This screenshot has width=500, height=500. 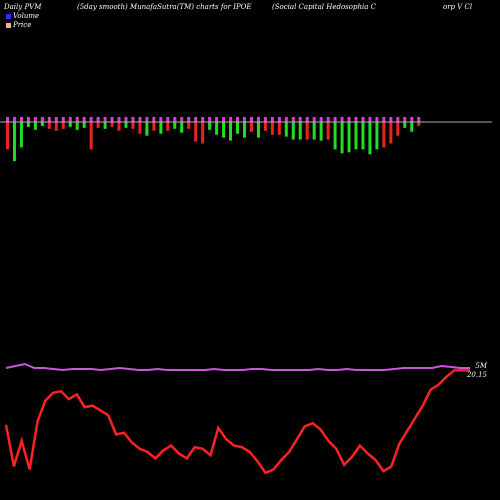 What do you see at coordinates (458, 7) in the screenshot?
I see `header-right-cont: orp V Cl` at bounding box center [458, 7].